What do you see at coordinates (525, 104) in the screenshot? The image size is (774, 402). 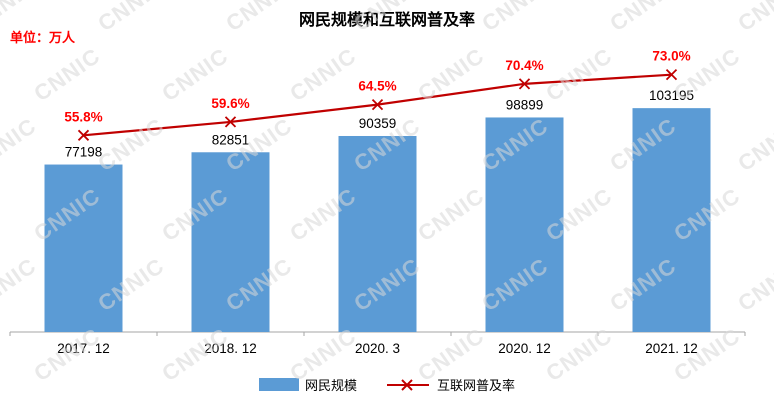 I see `bar-value-label: 98899` at bounding box center [525, 104].